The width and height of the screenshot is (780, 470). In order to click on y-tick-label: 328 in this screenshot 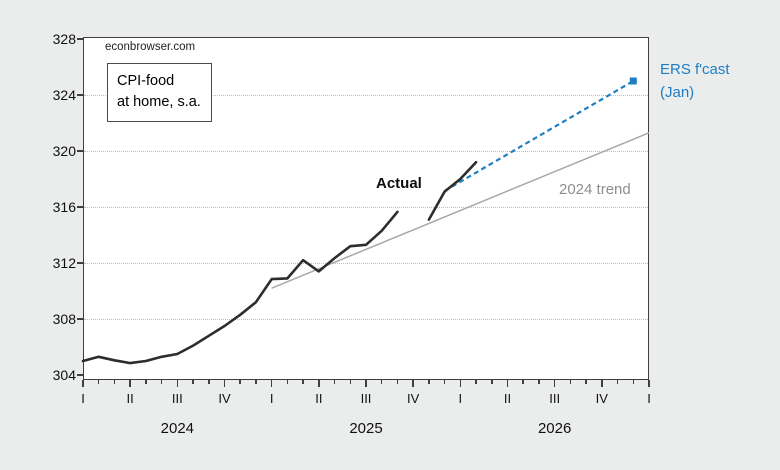, I will do `click(64, 39)`.